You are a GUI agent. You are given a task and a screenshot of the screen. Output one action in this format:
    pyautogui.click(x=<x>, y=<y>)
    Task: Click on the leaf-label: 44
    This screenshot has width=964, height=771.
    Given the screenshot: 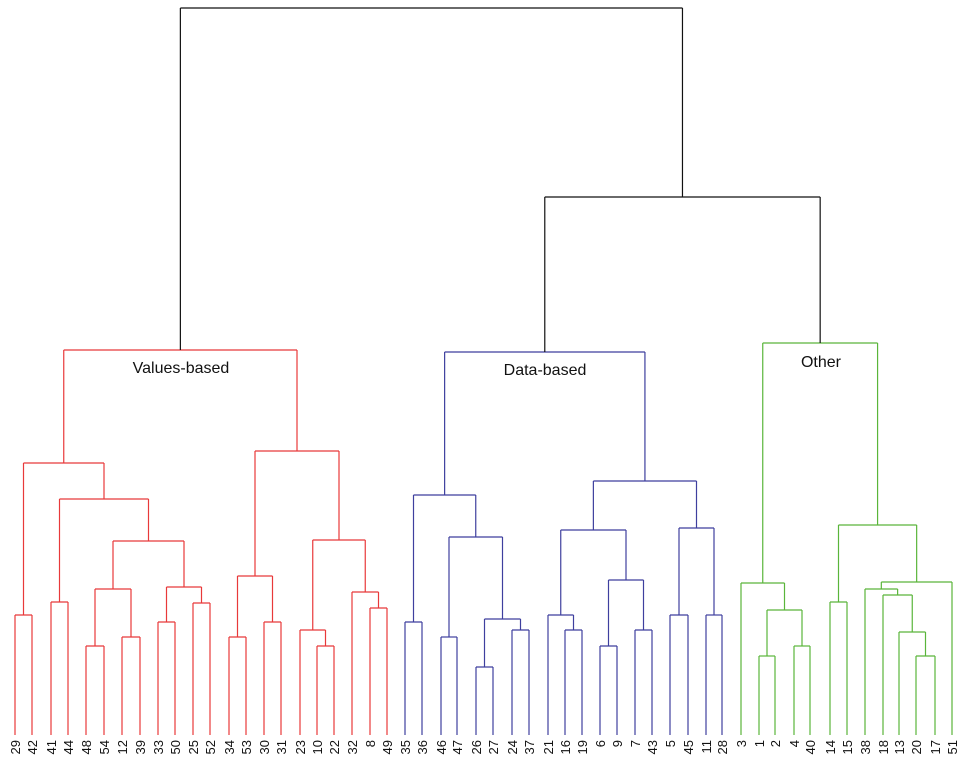 What is the action you would take?
    pyautogui.click(x=68, y=747)
    